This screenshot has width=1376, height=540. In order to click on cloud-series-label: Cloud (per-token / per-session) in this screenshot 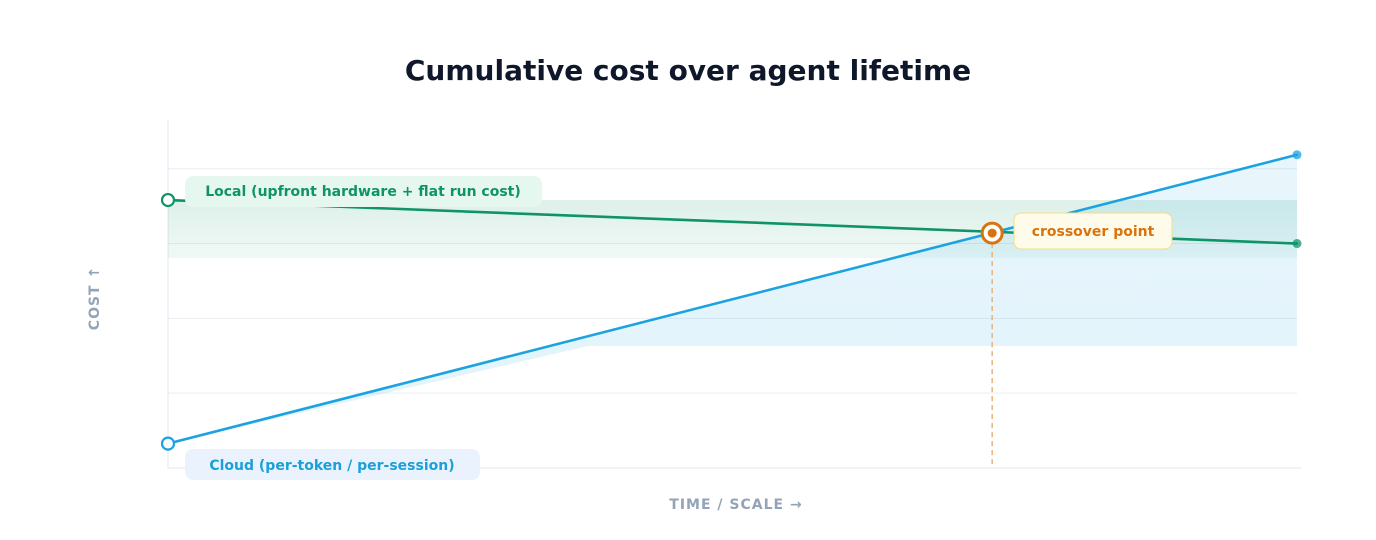, I will do `click(331, 466)`.